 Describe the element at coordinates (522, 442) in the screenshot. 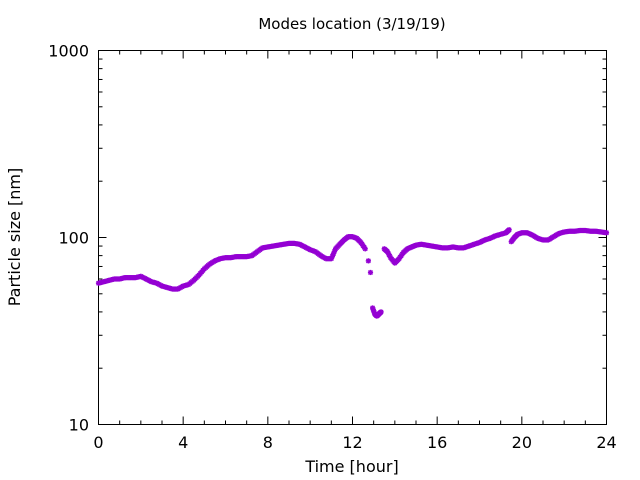

I see `x-tick-label: 20` at that location.